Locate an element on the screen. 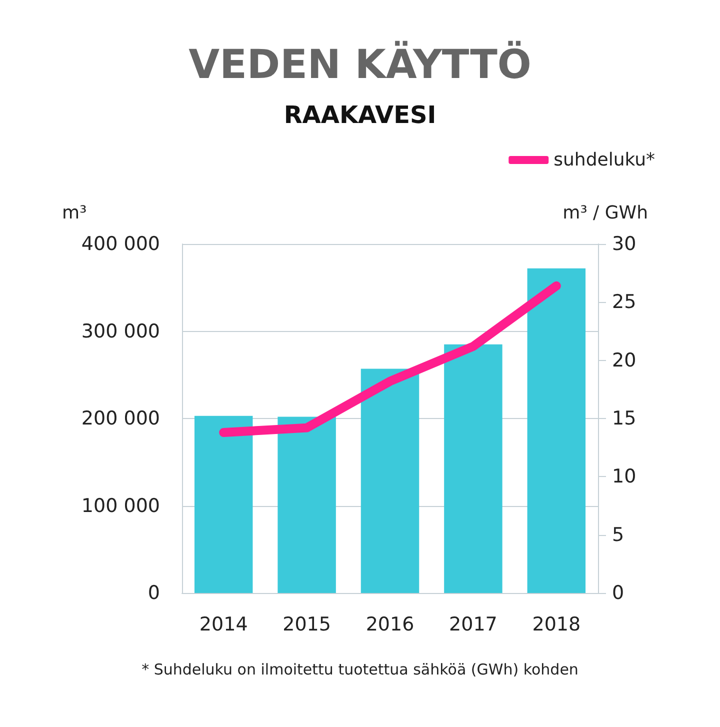  chart-title: VEDEN KÄYTTÖ is located at coordinates (360, 64).